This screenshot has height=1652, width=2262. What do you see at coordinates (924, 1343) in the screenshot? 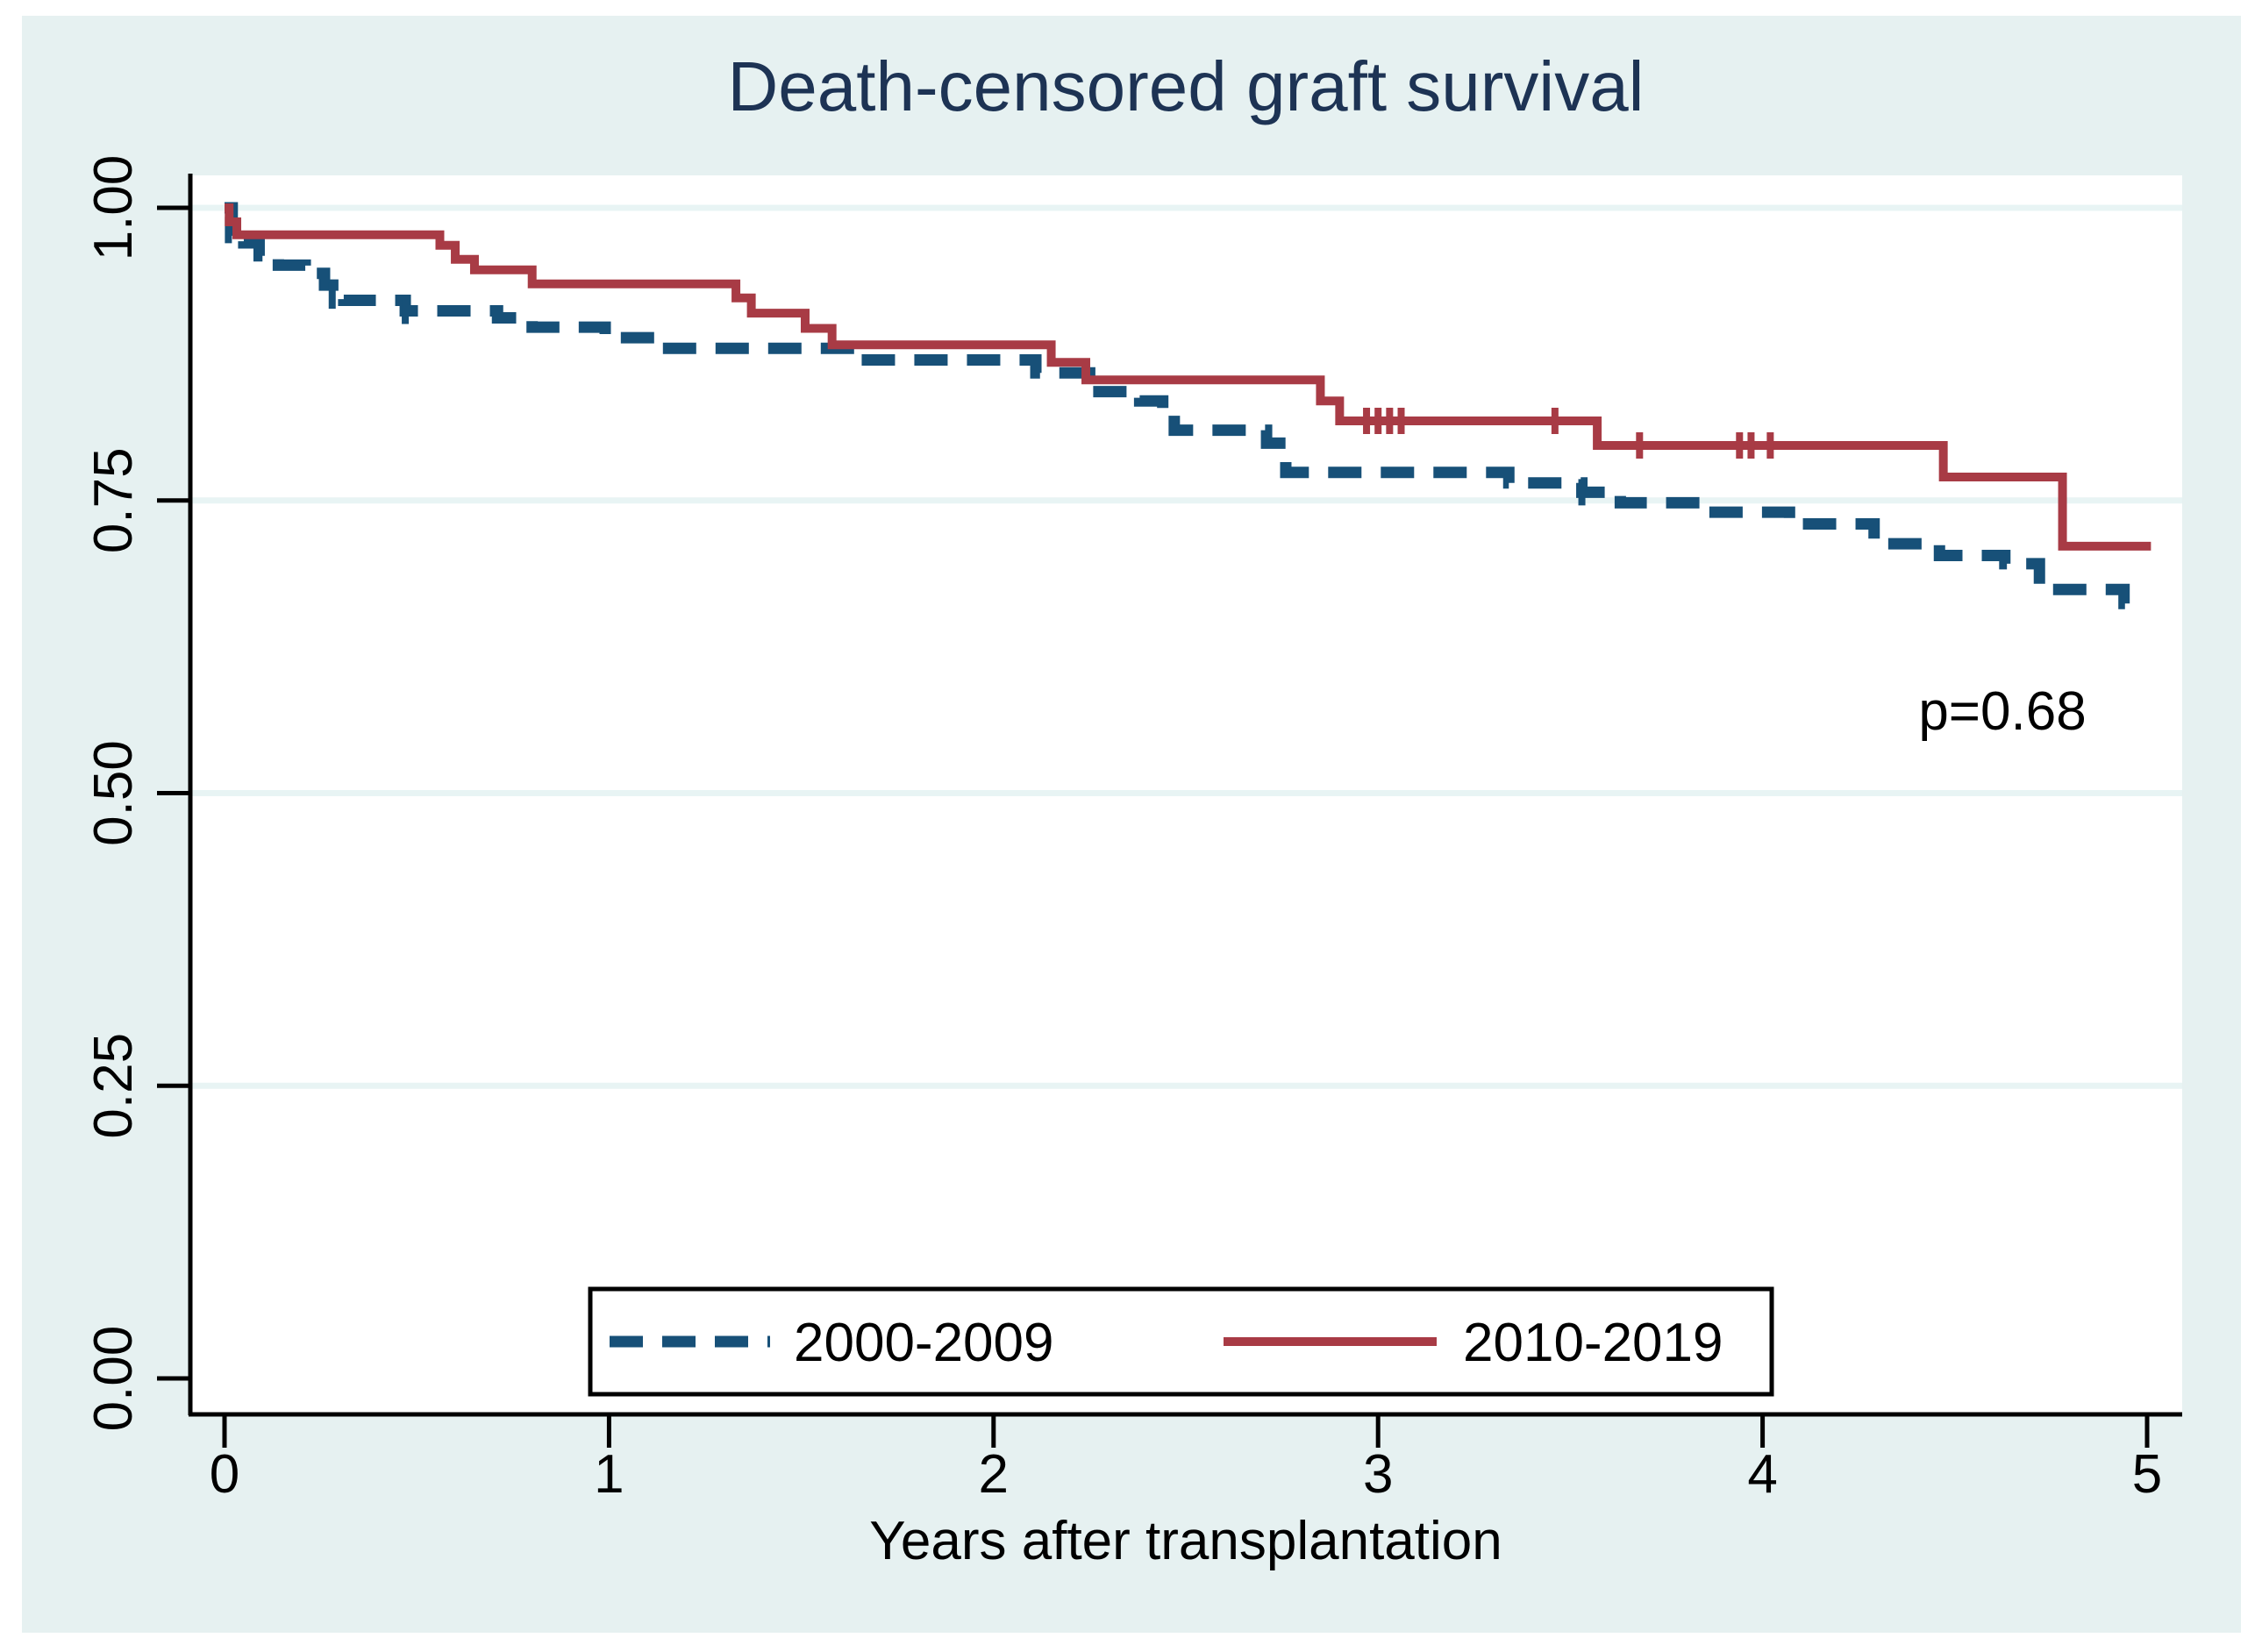
I see `legend-label-2000-2009: 2000-2009` at bounding box center [924, 1343].